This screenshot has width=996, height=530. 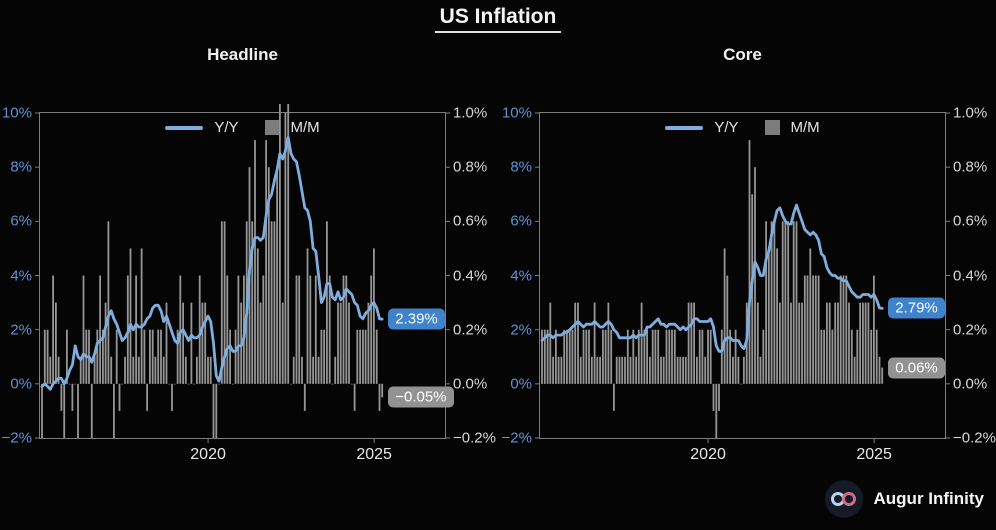 What do you see at coordinates (712, 278) in the screenshot?
I see `yy-line` at bounding box center [712, 278].